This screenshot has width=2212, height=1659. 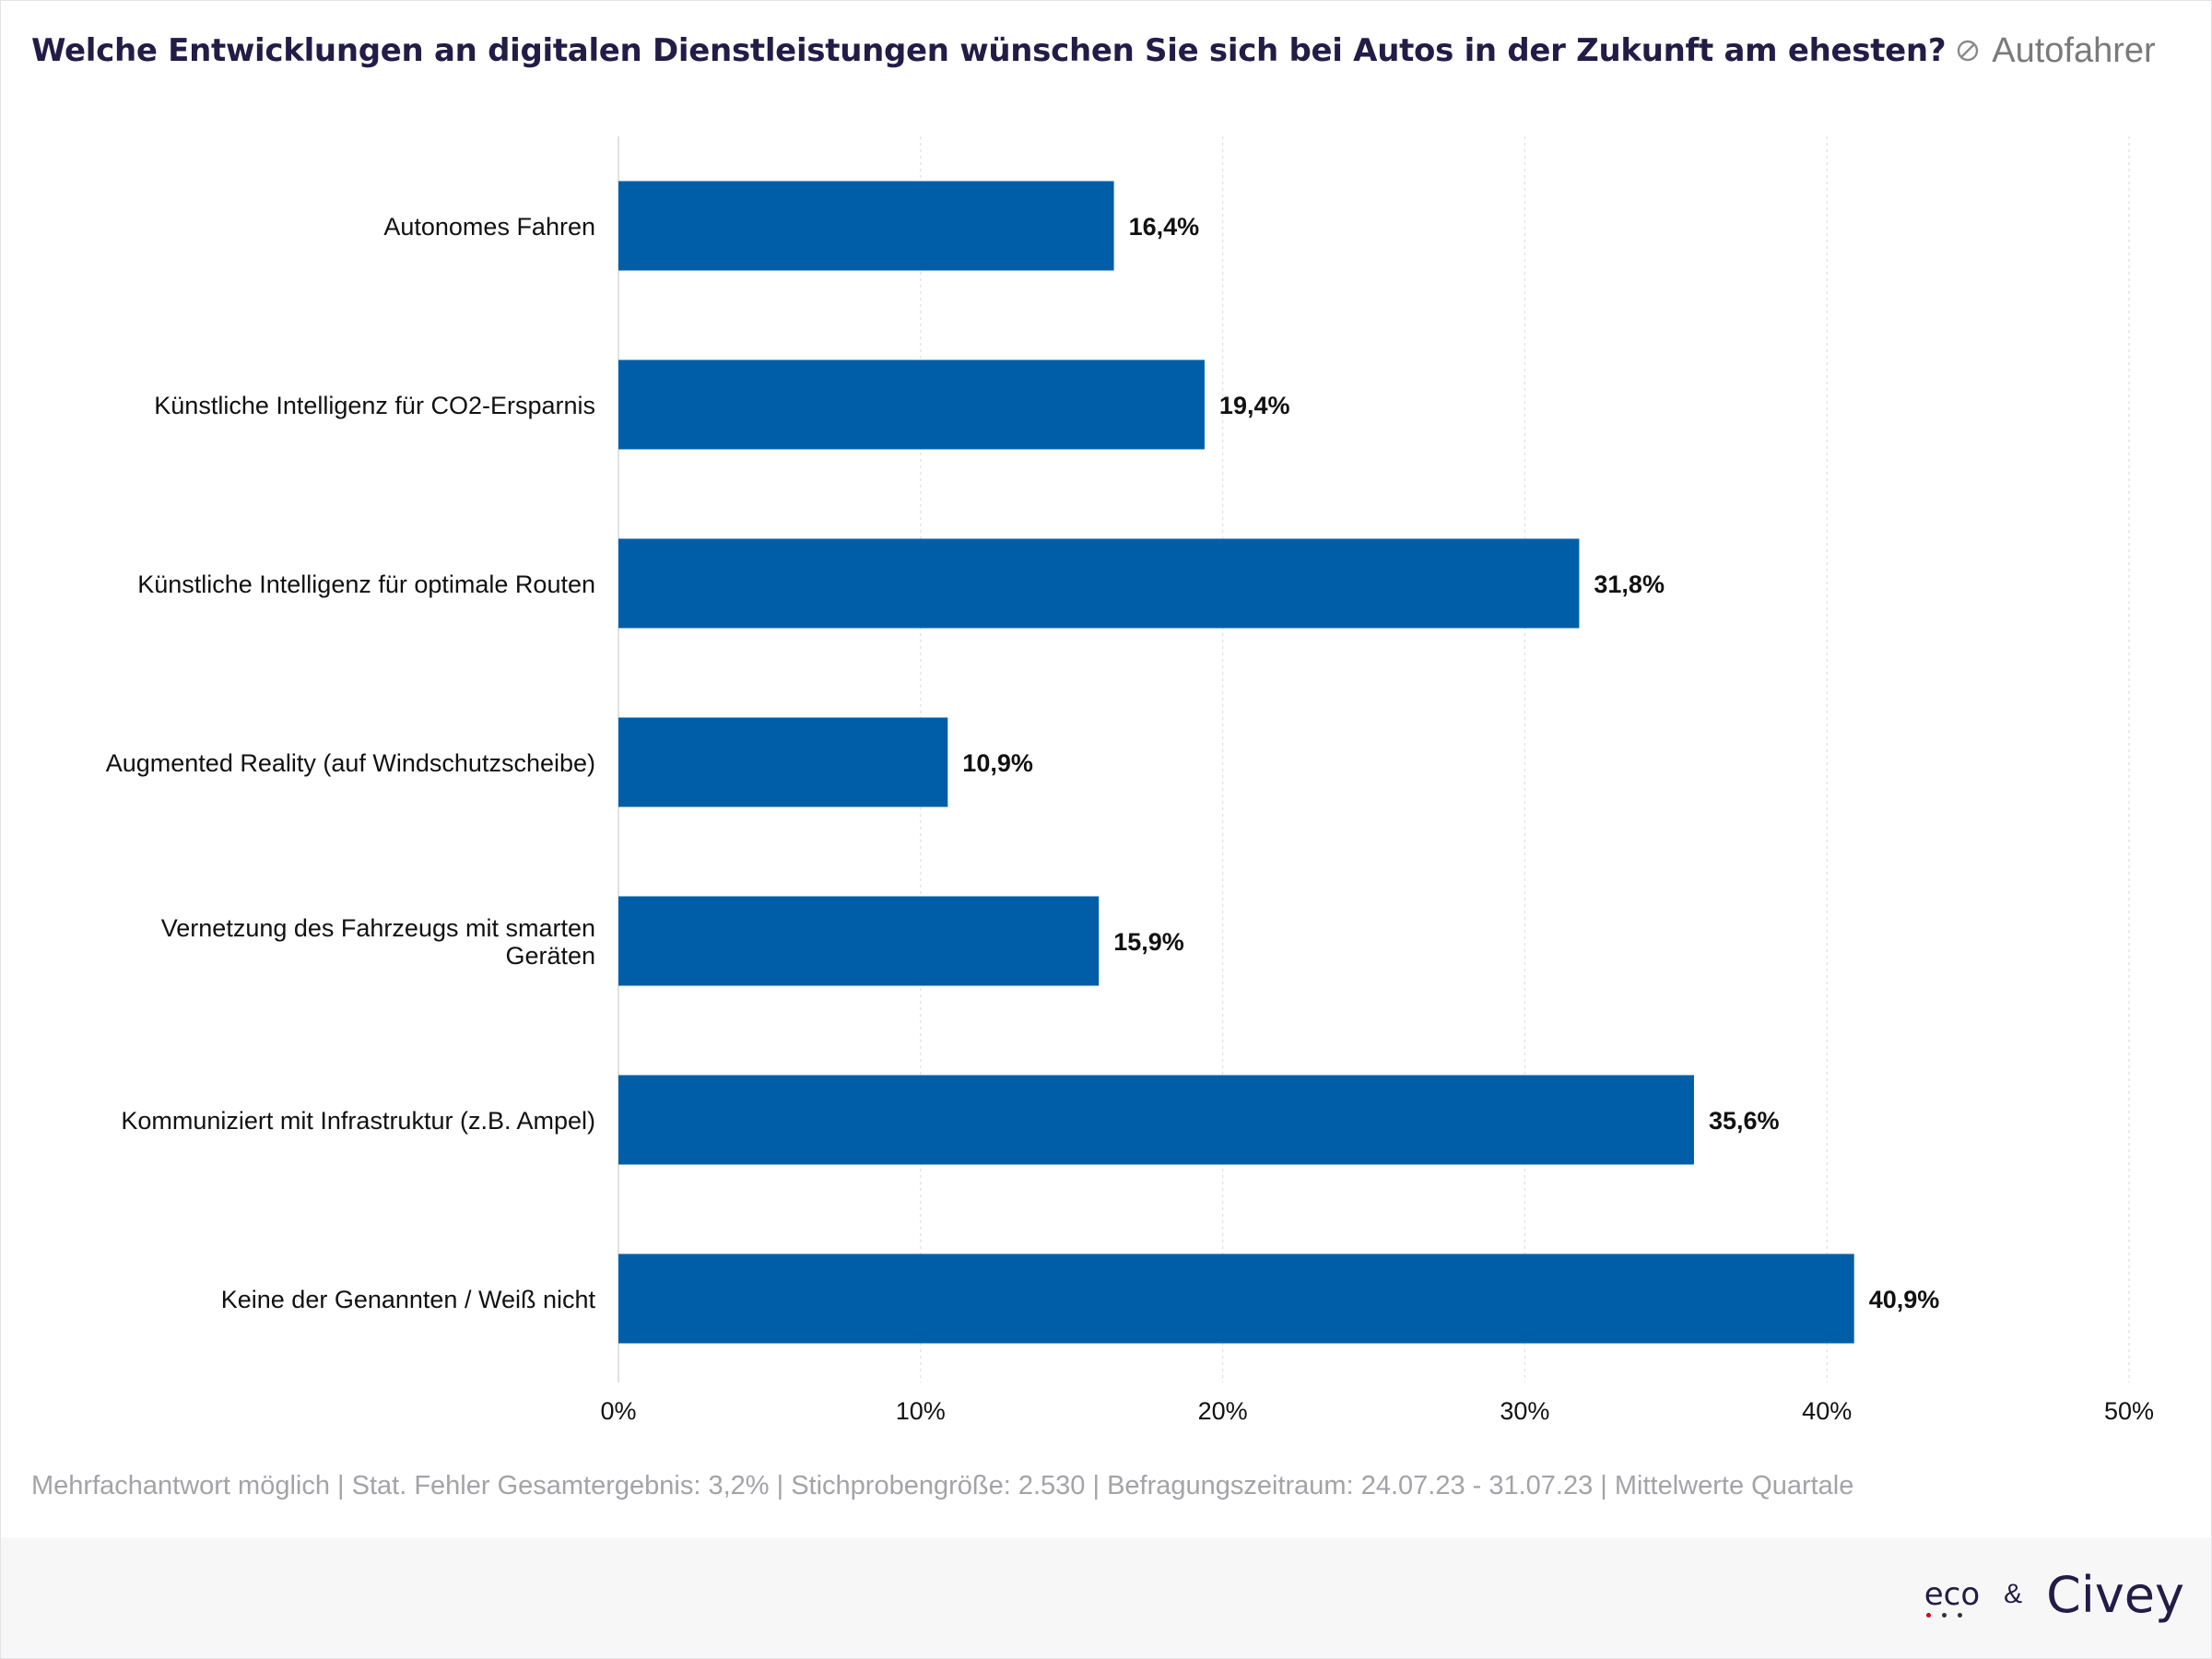 What do you see at coordinates (1744, 1121) in the screenshot?
I see `data-label: 35,6%` at bounding box center [1744, 1121].